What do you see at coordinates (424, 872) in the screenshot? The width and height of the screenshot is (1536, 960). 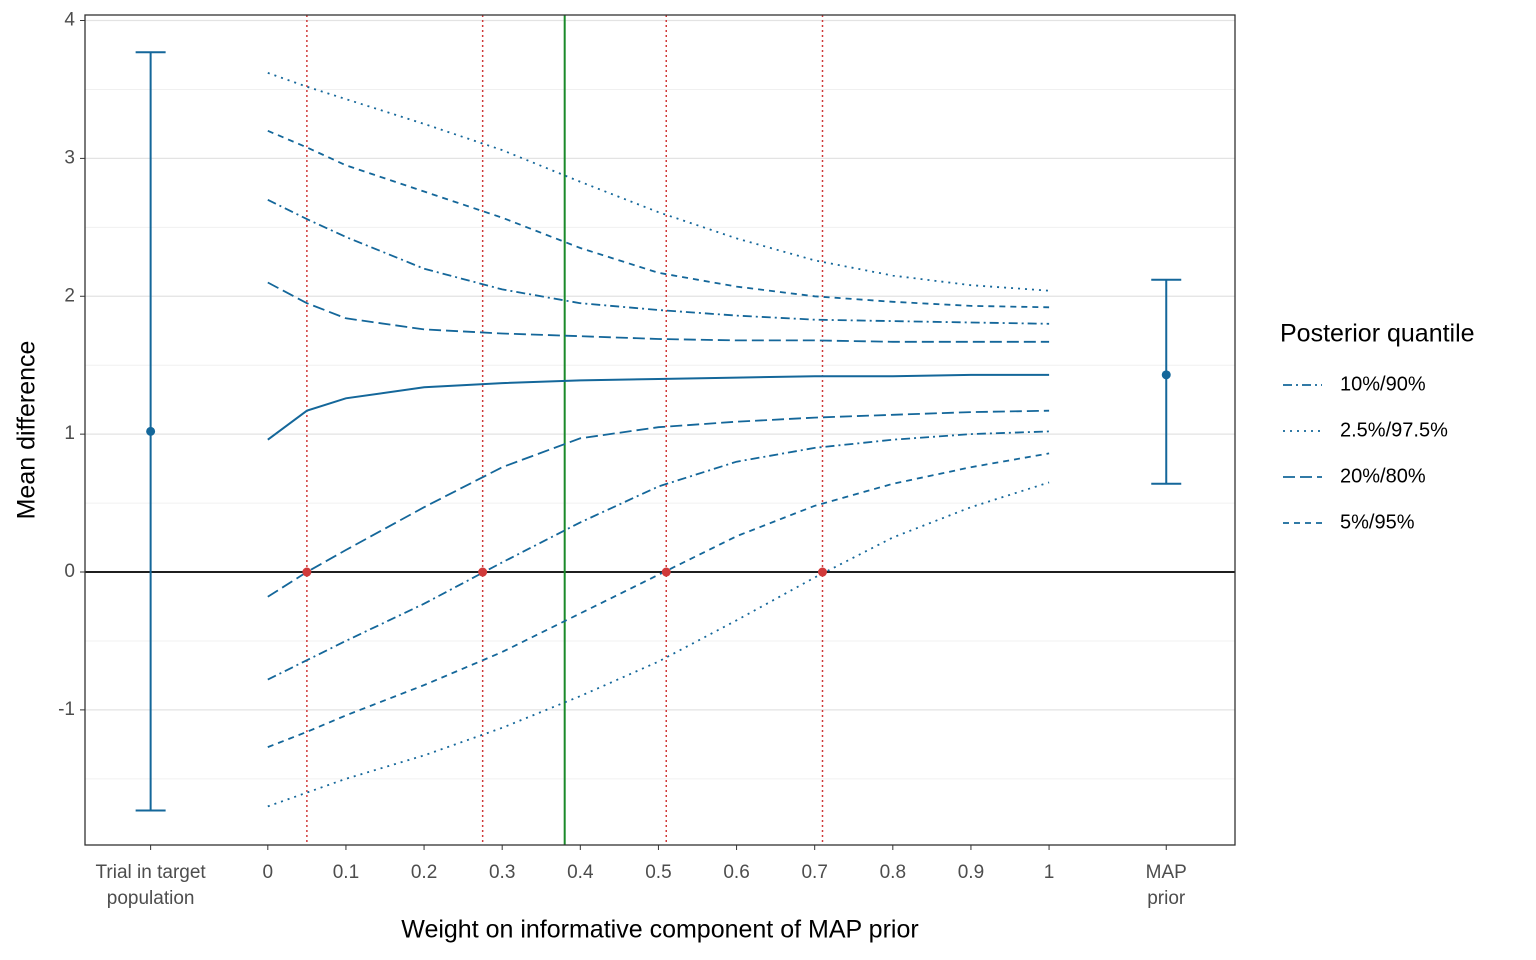 I see `x-tick-label: 0.2` at bounding box center [424, 872].